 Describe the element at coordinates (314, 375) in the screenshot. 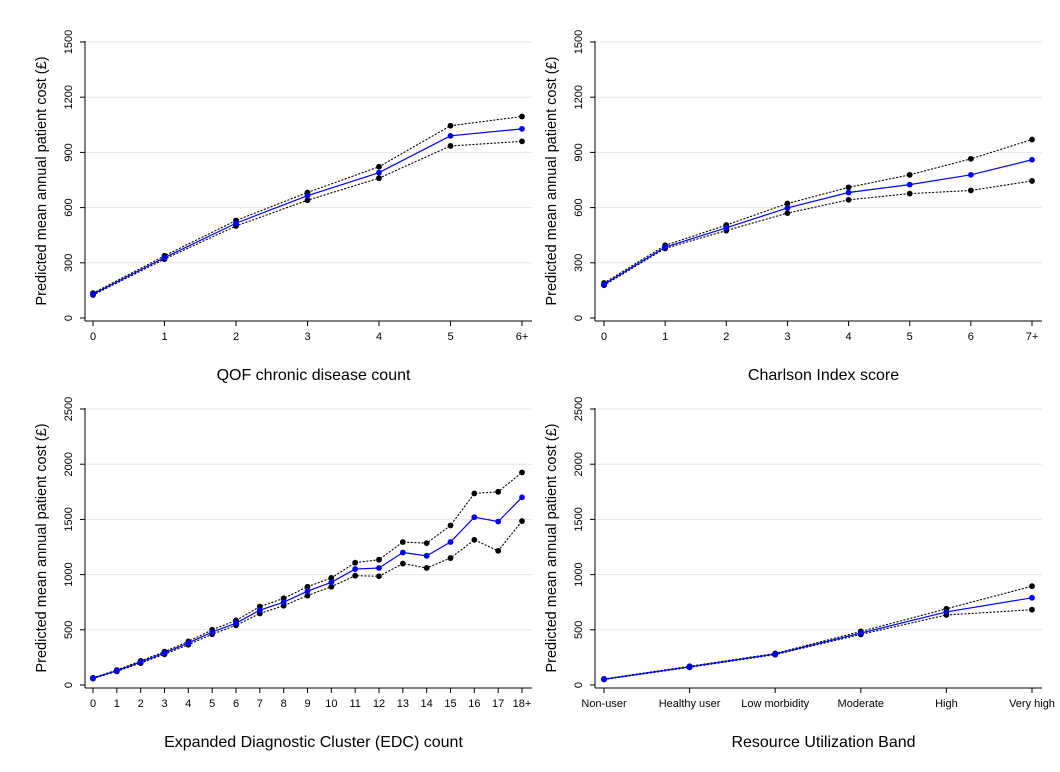

I see `x-axis-title: QOF chronic disease count` at that location.